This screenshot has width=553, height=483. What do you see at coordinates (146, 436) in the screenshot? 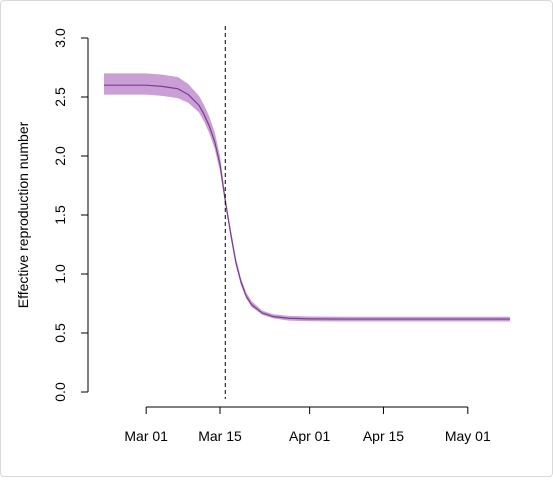
I see `x-tick-label: Mar 01` at bounding box center [146, 436].